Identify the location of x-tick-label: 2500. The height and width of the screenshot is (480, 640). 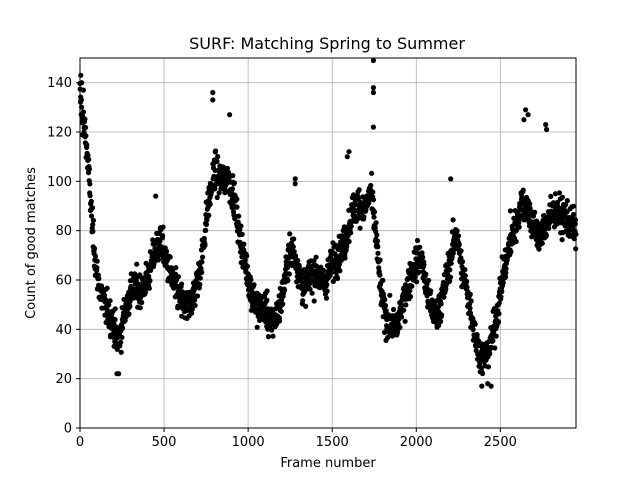
(500, 442).